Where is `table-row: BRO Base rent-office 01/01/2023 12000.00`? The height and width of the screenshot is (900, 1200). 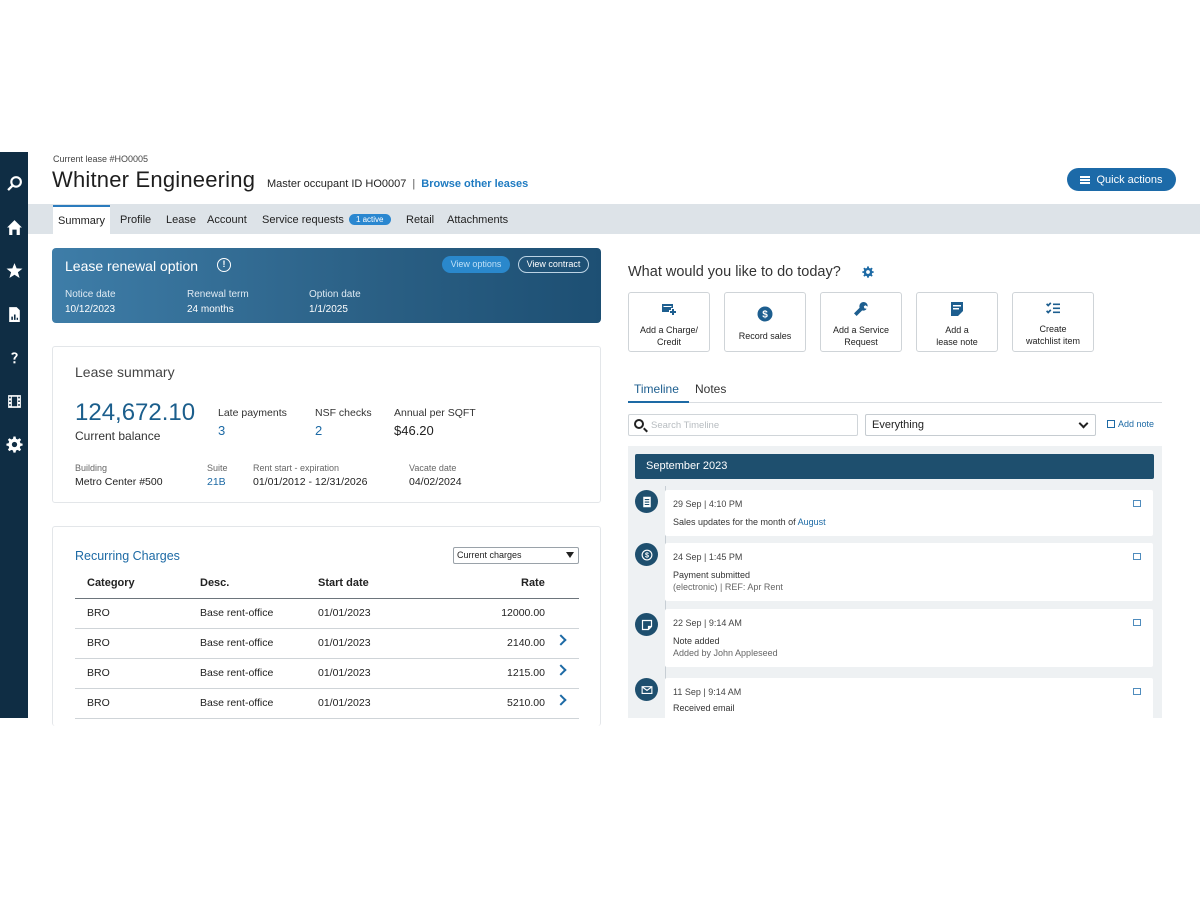
table-row: BRO Base rent-office 01/01/2023 12000.00 is located at coordinates (327, 613).